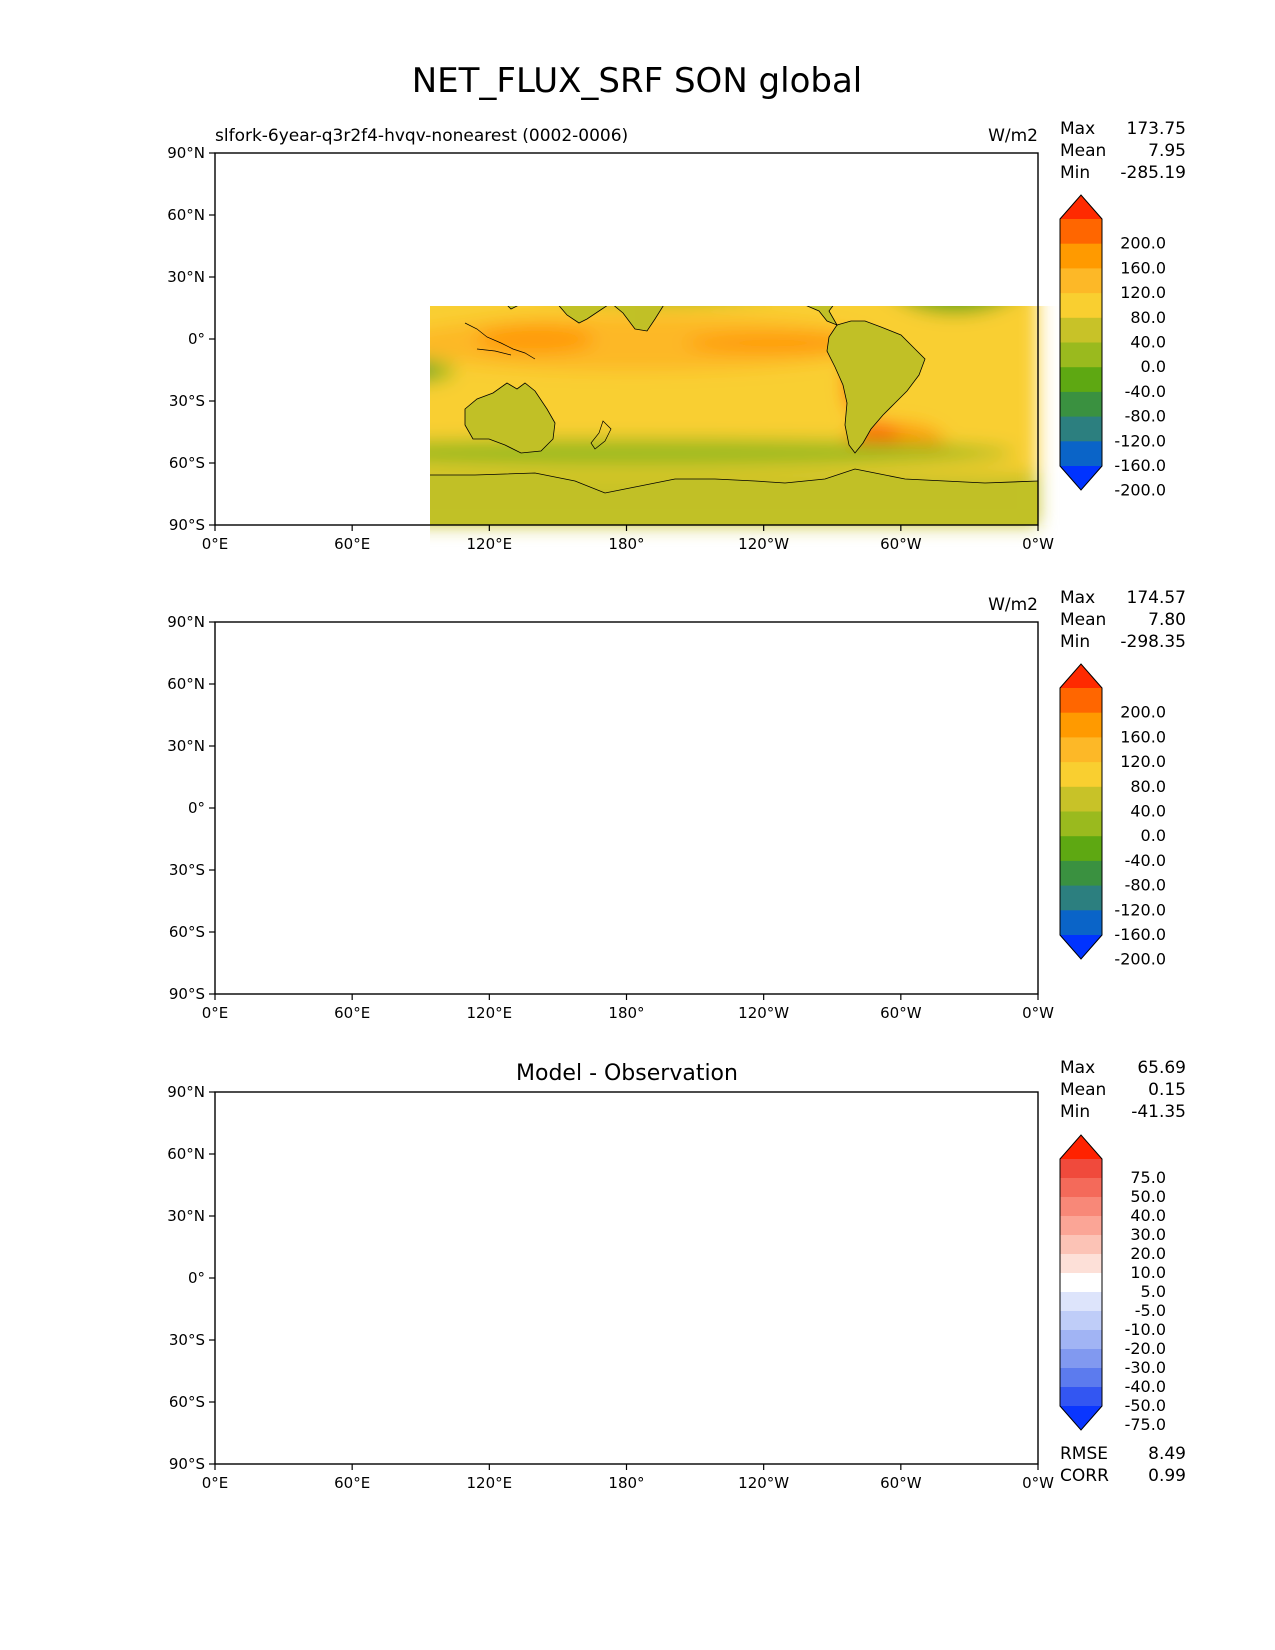 This screenshot has width=1275, height=1650. Describe the element at coordinates (1161, 1068) in the screenshot. I see `stat-value: 65.69` at that location.